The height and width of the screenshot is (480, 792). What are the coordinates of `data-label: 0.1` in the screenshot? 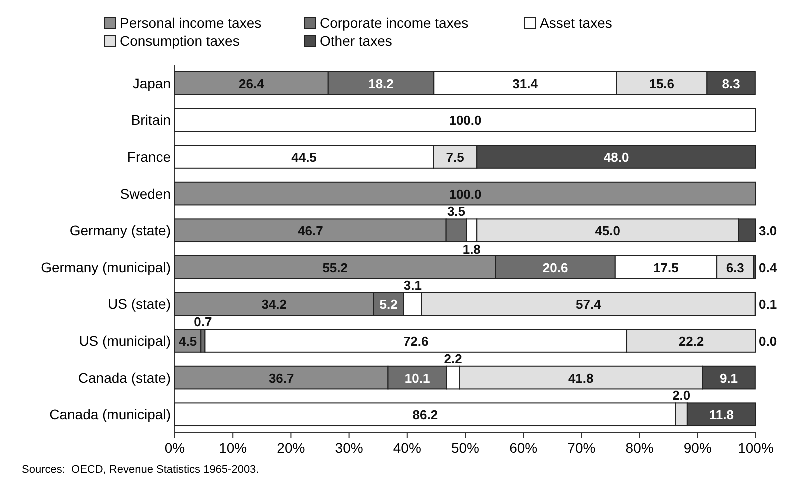 It's located at (768, 304).